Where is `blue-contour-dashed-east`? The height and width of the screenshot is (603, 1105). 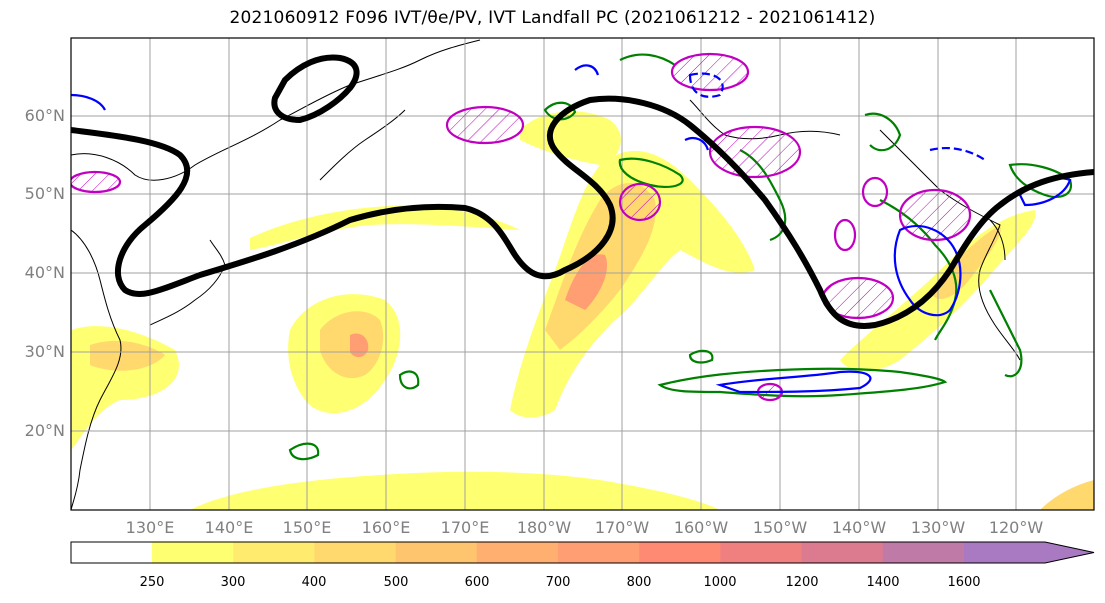 blue-contour-dashed-east is located at coordinates (957, 153).